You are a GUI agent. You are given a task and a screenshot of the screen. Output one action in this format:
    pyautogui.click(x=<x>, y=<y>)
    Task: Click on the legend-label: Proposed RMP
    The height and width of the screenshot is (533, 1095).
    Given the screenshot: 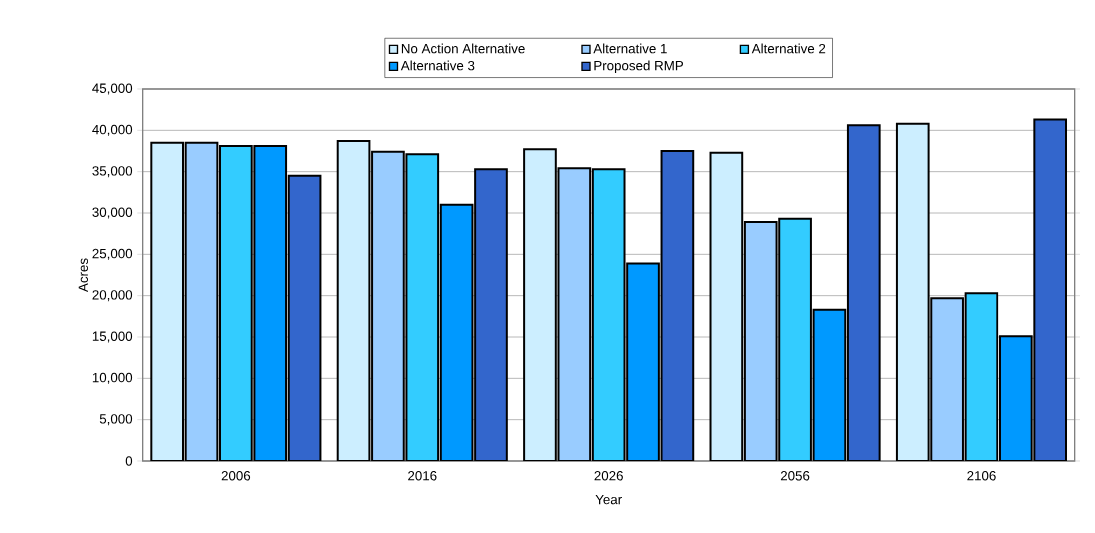 What is the action you would take?
    pyautogui.click(x=639, y=66)
    